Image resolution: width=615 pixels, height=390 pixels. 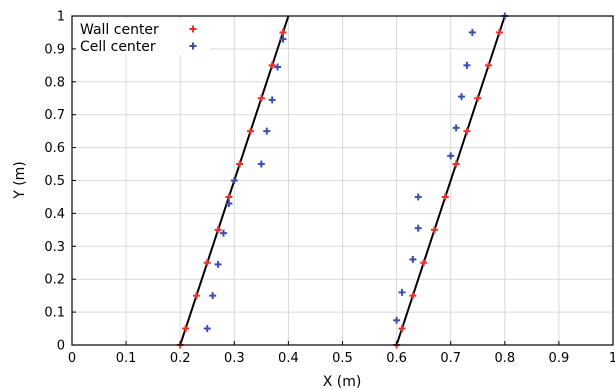 I want to click on y-tick-label: 0.2, so click(x=54, y=280).